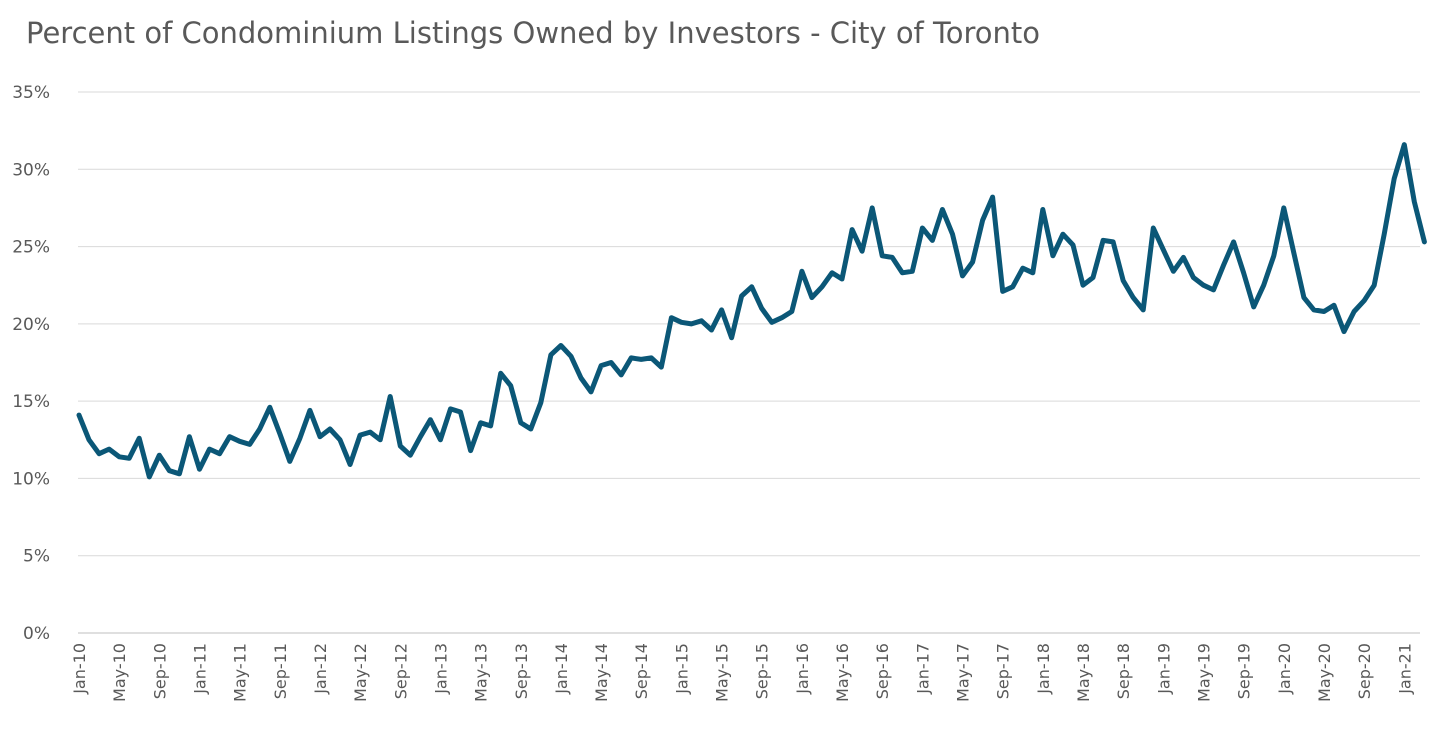 The image size is (1434, 734). Describe the element at coordinates (481, 672) in the screenshot. I see `x-tick-label: May-13` at that location.